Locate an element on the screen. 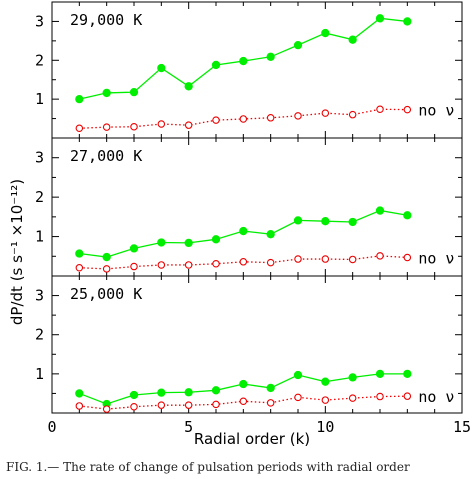 This screenshot has width=474, height=479. x-tick-label: 0 is located at coordinates (51, 427).